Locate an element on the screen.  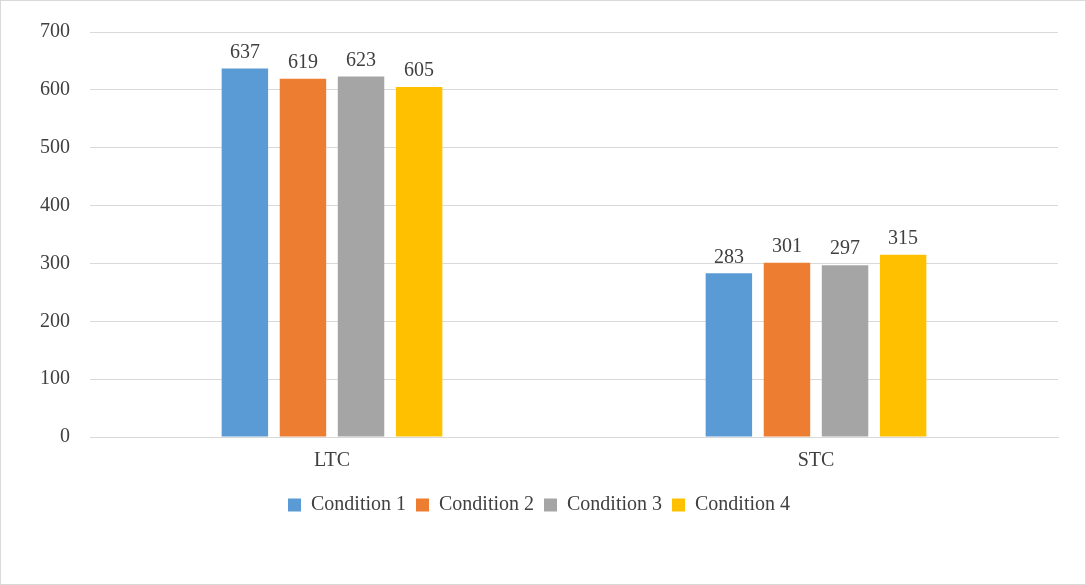
legend-label: Condition 1 is located at coordinates (358, 503).